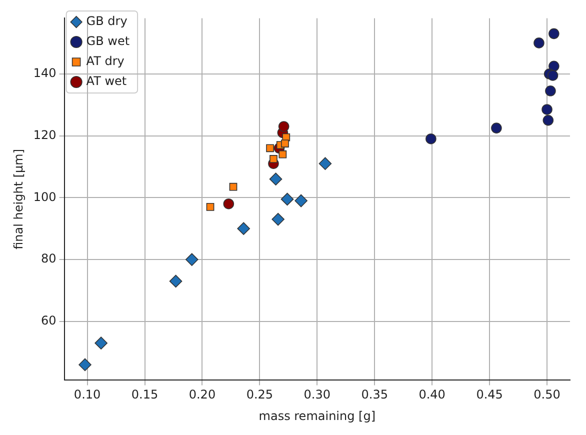 The width and height of the screenshot is (586, 435). Describe the element at coordinates (48, 321) in the screenshot. I see `y-tick-label: 60` at that location.